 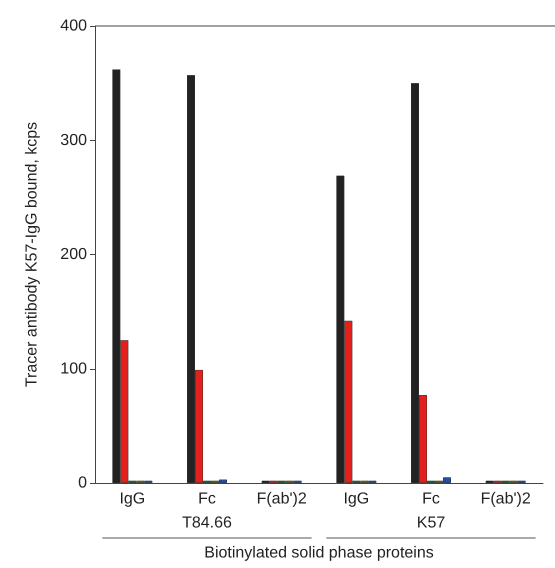 What do you see at coordinates (74, 369) in the screenshot?
I see `y-tick-label: 100` at bounding box center [74, 369].